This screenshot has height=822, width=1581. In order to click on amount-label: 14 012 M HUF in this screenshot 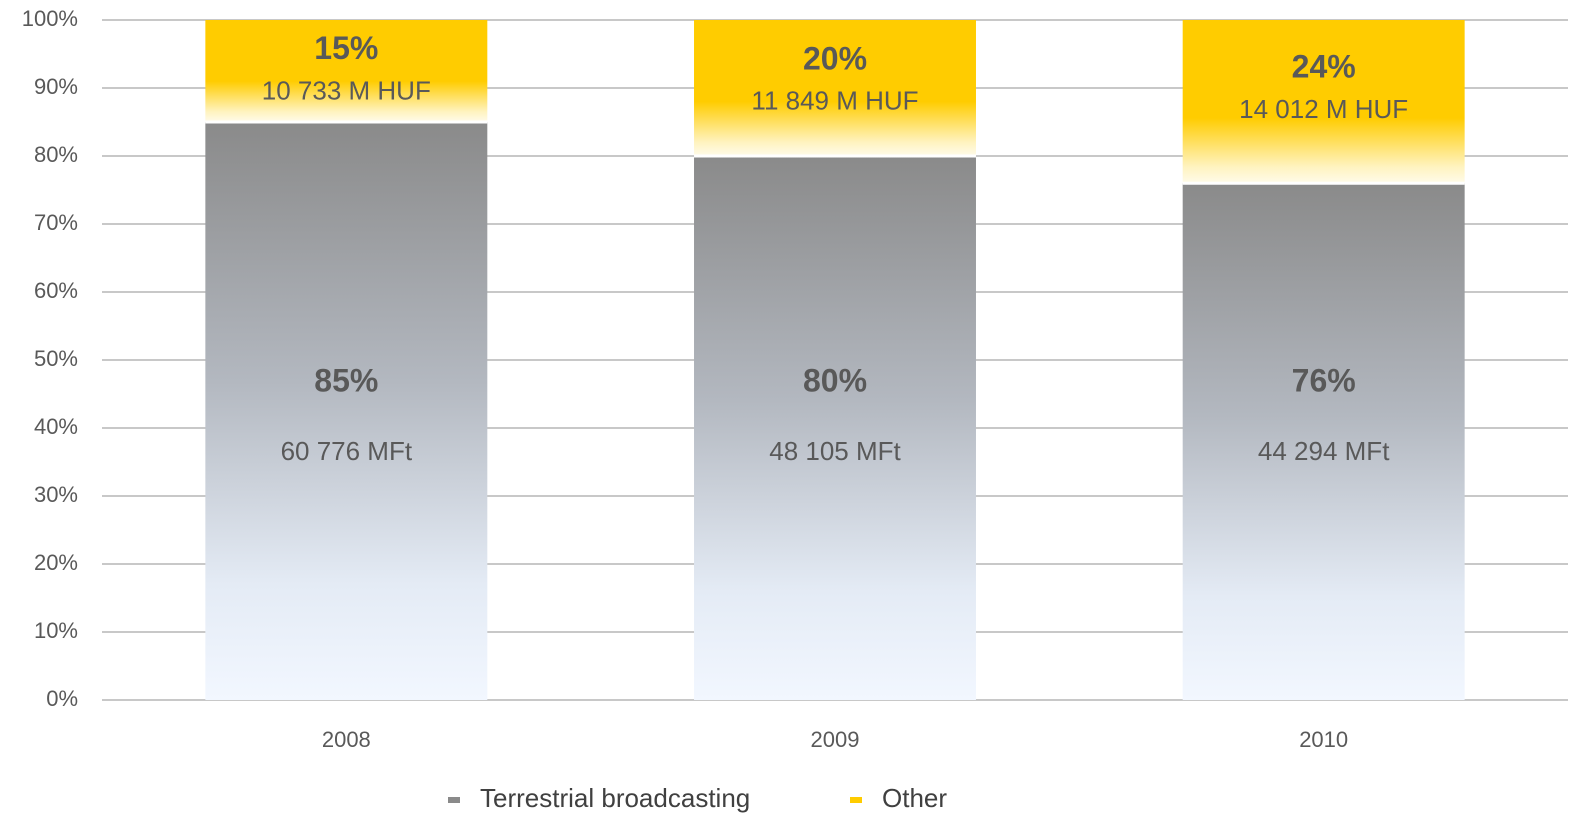, I will do `click(1323, 109)`.